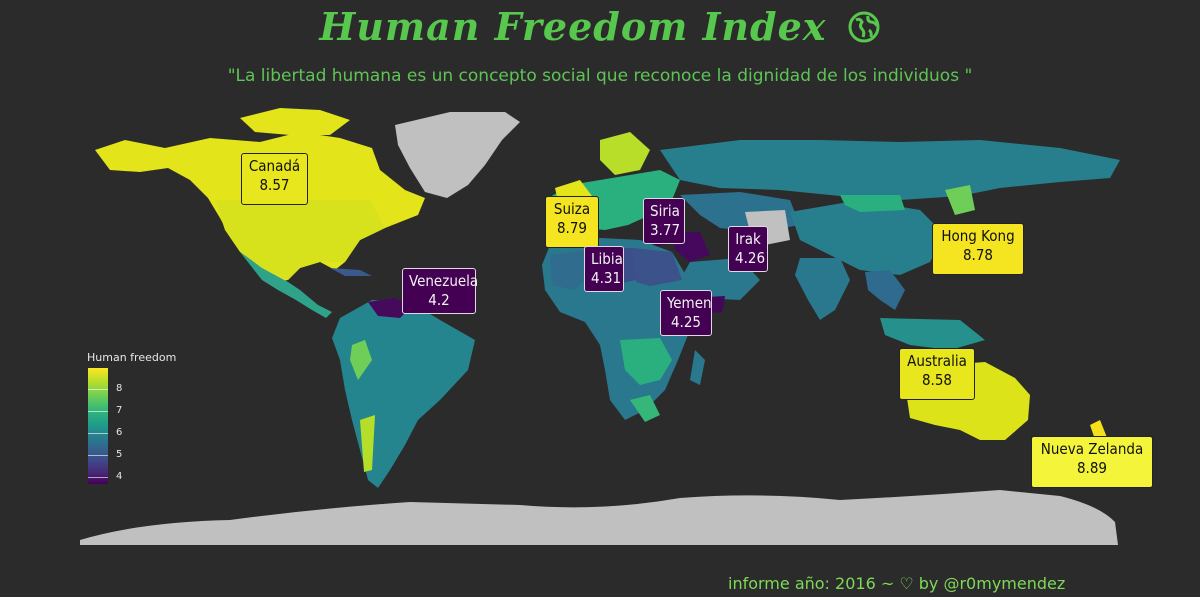 The width and height of the screenshot is (1200, 597). Describe the element at coordinates (119, 476) in the screenshot. I see `legend-tick: 4` at that location.